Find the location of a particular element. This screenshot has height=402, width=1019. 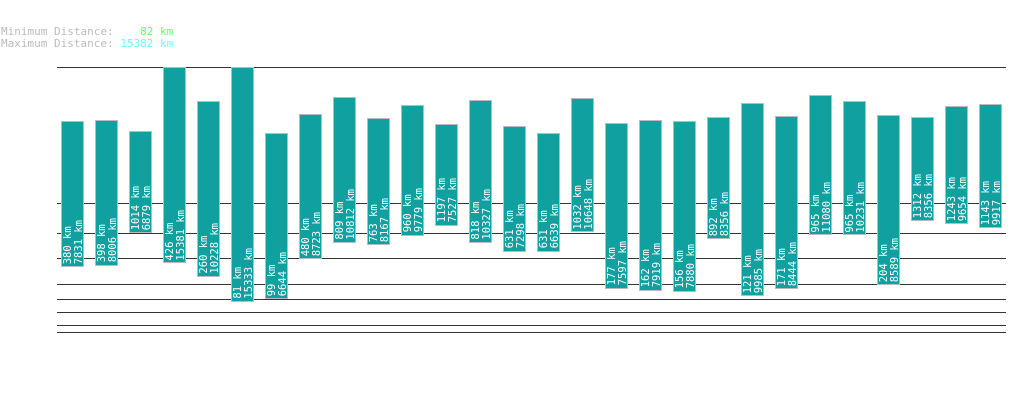

range-bar: 892 km 8356 km is located at coordinates (719, 177).